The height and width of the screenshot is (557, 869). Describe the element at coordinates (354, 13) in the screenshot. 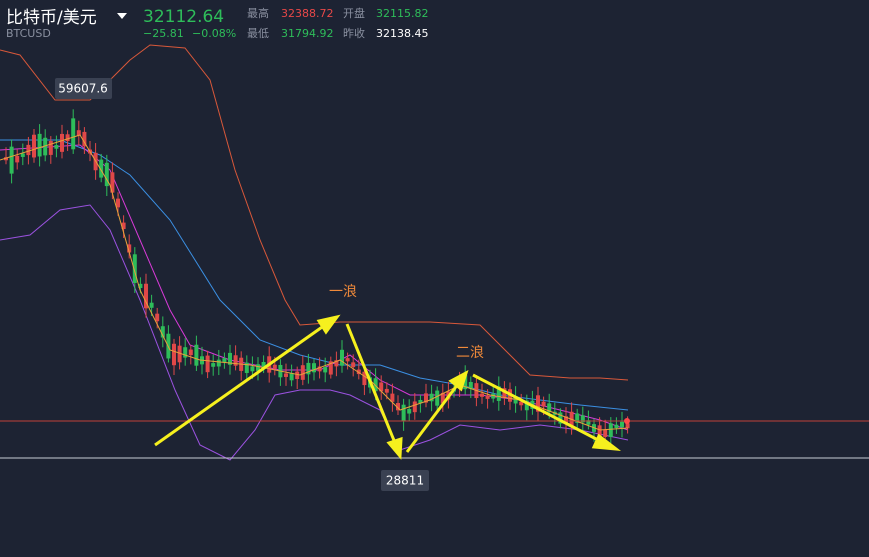

I see `stat-label: 开盘` at that location.